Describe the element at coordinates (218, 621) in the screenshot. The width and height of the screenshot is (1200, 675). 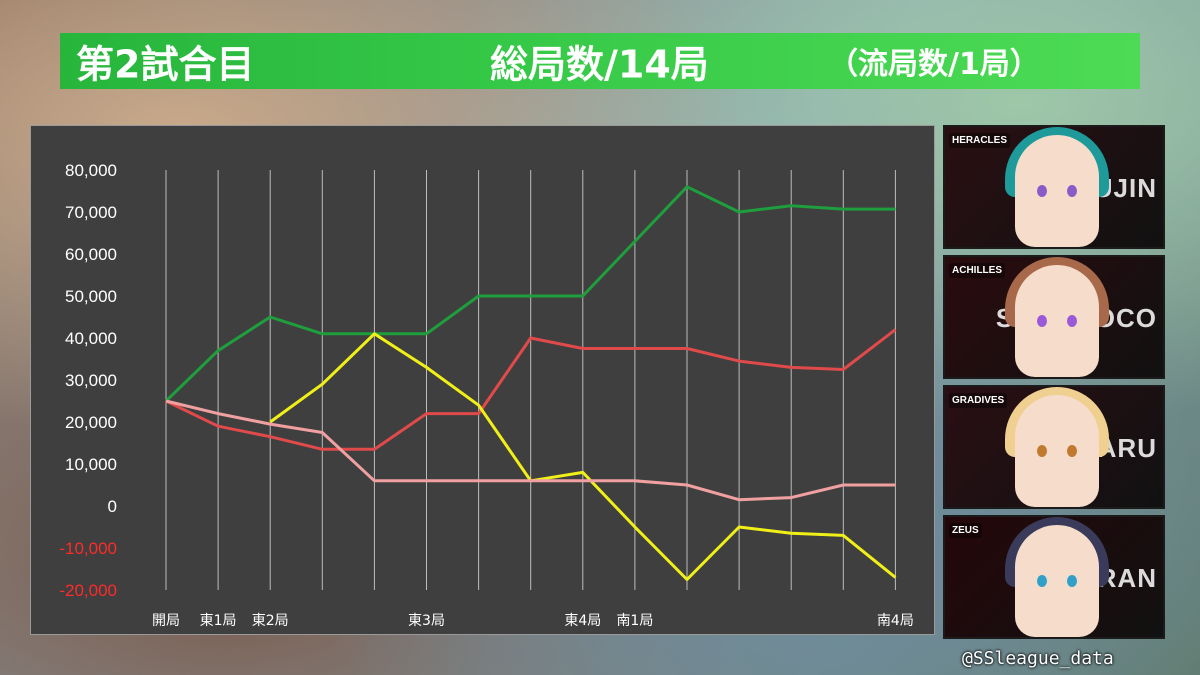
I see `x-tick-label: 東1局` at that location.